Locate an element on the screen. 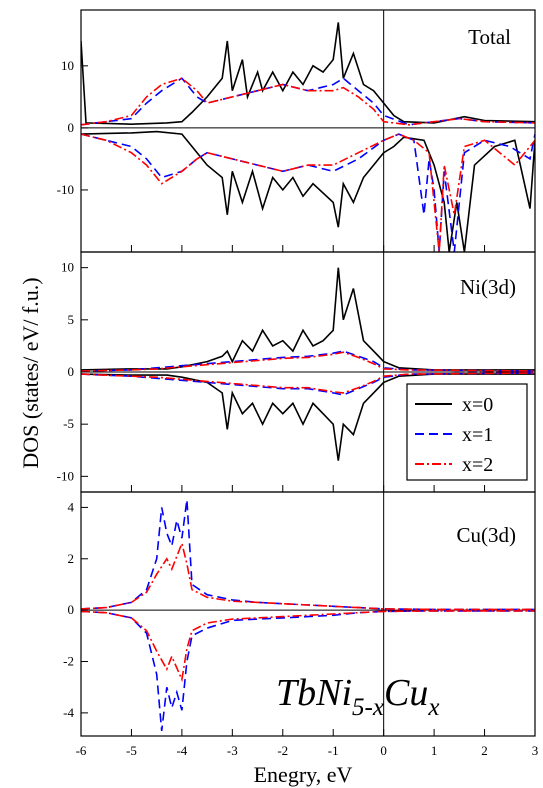  series-x0-up-total is located at coordinates (308, 74).